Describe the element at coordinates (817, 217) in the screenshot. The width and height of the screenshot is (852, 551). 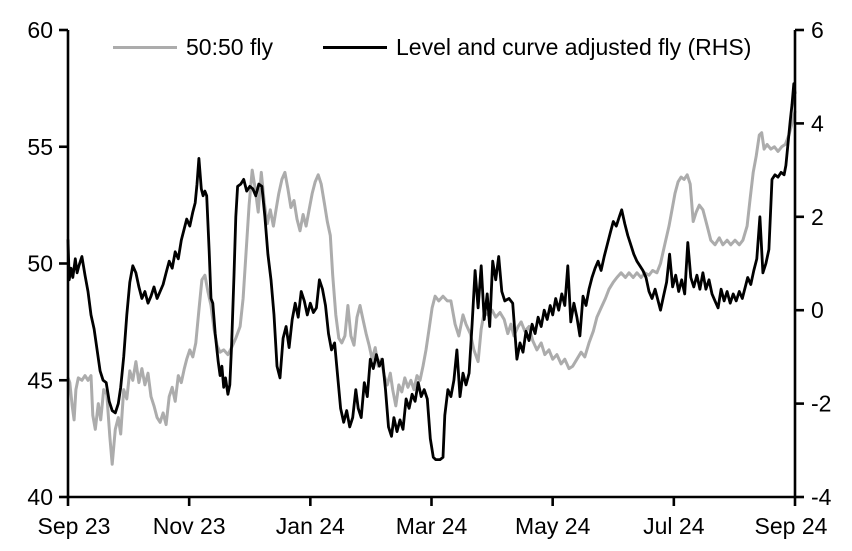
I see `right-axis-tick-label: 2` at that location.